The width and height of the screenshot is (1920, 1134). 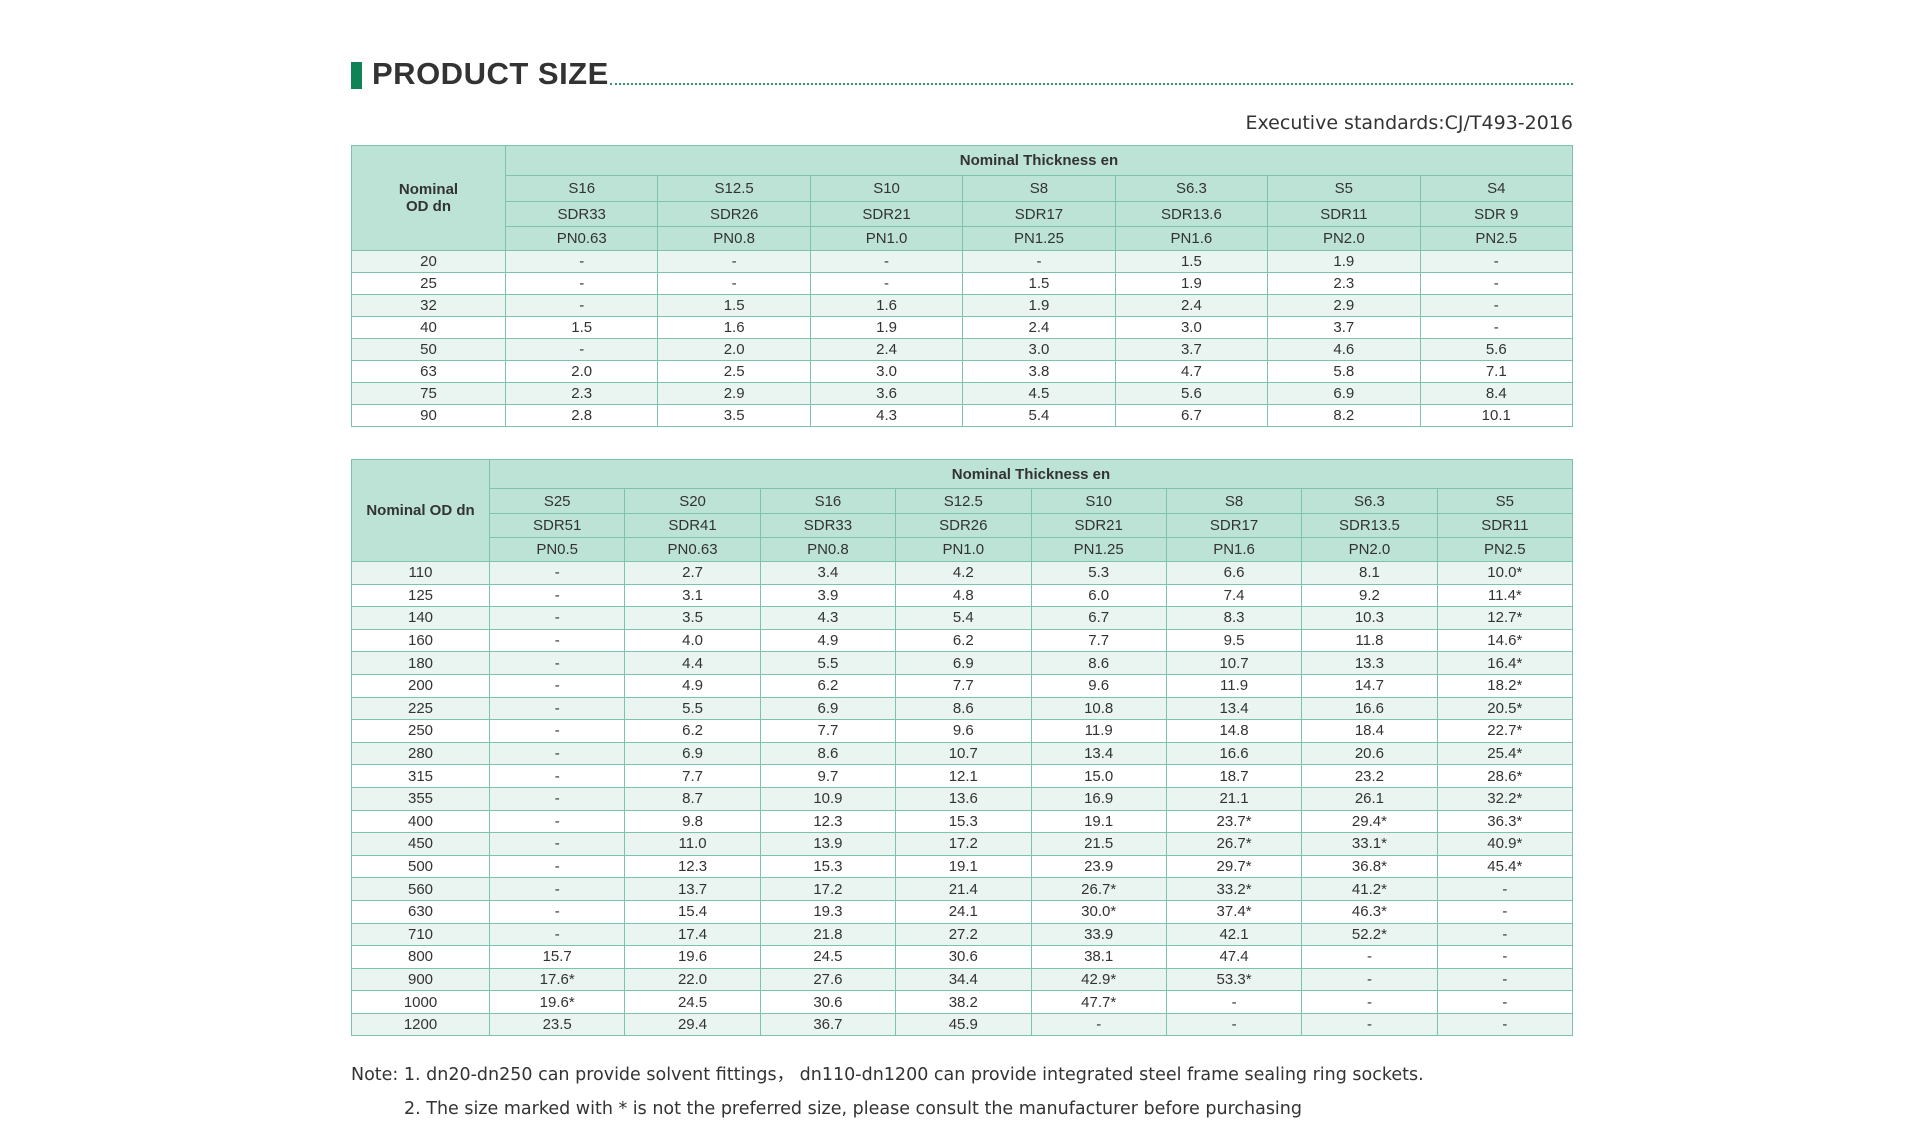 I want to click on od-cell: 450, so click(x=420, y=844).